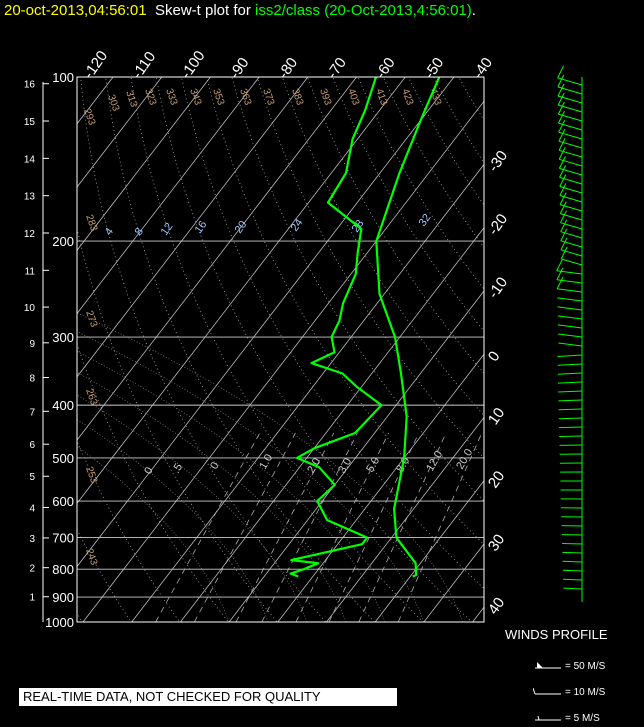  What do you see at coordinates (498, 288) in the screenshot?
I see `right-temperature-tick-label: -10` at bounding box center [498, 288].